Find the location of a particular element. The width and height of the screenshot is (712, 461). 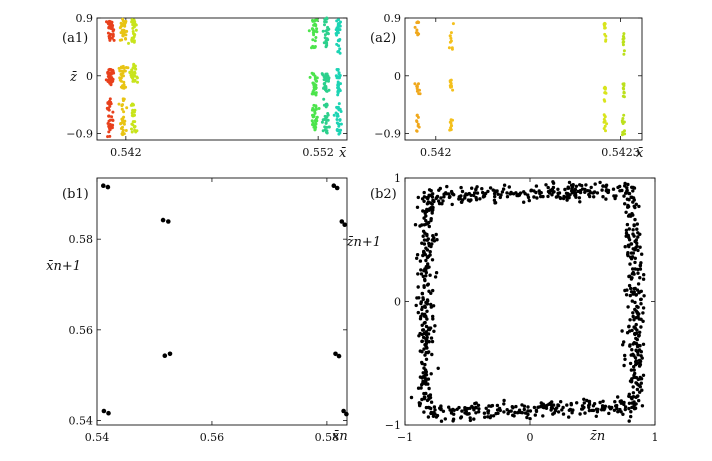

y-tick-label: 0.9 is located at coordinates (393, 18).